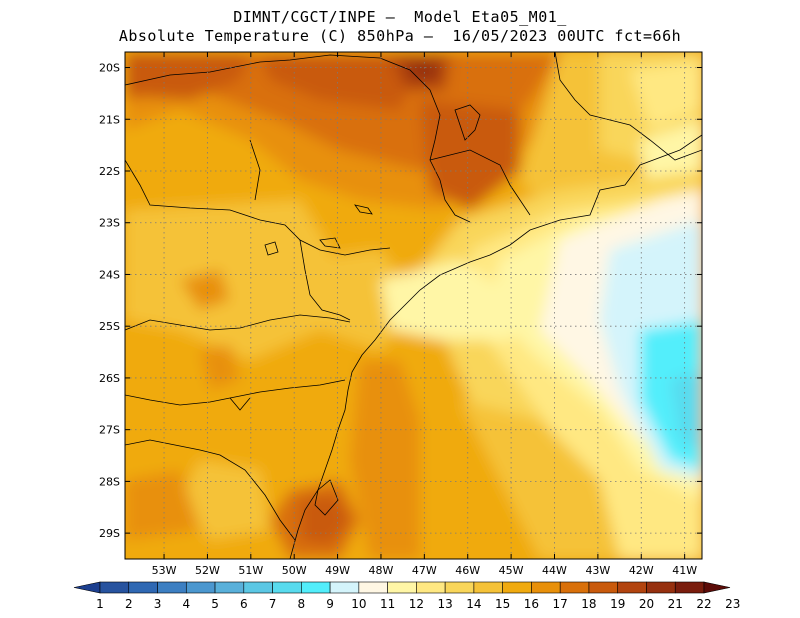 This screenshot has height=618, width=800. Describe the element at coordinates (560, 604) in the screenshot. I see `colorbar-label: 17` at that location.